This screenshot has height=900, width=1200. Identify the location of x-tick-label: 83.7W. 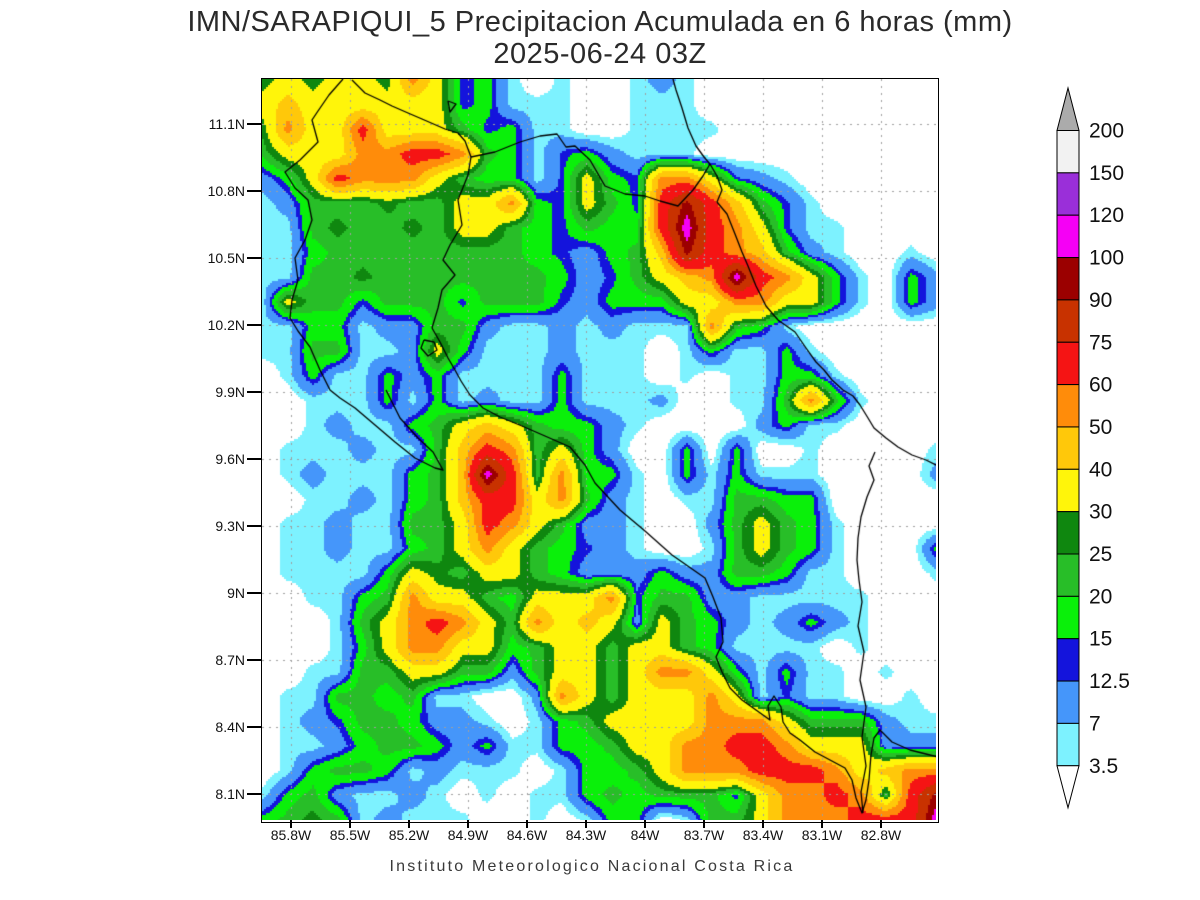
(704, 835).